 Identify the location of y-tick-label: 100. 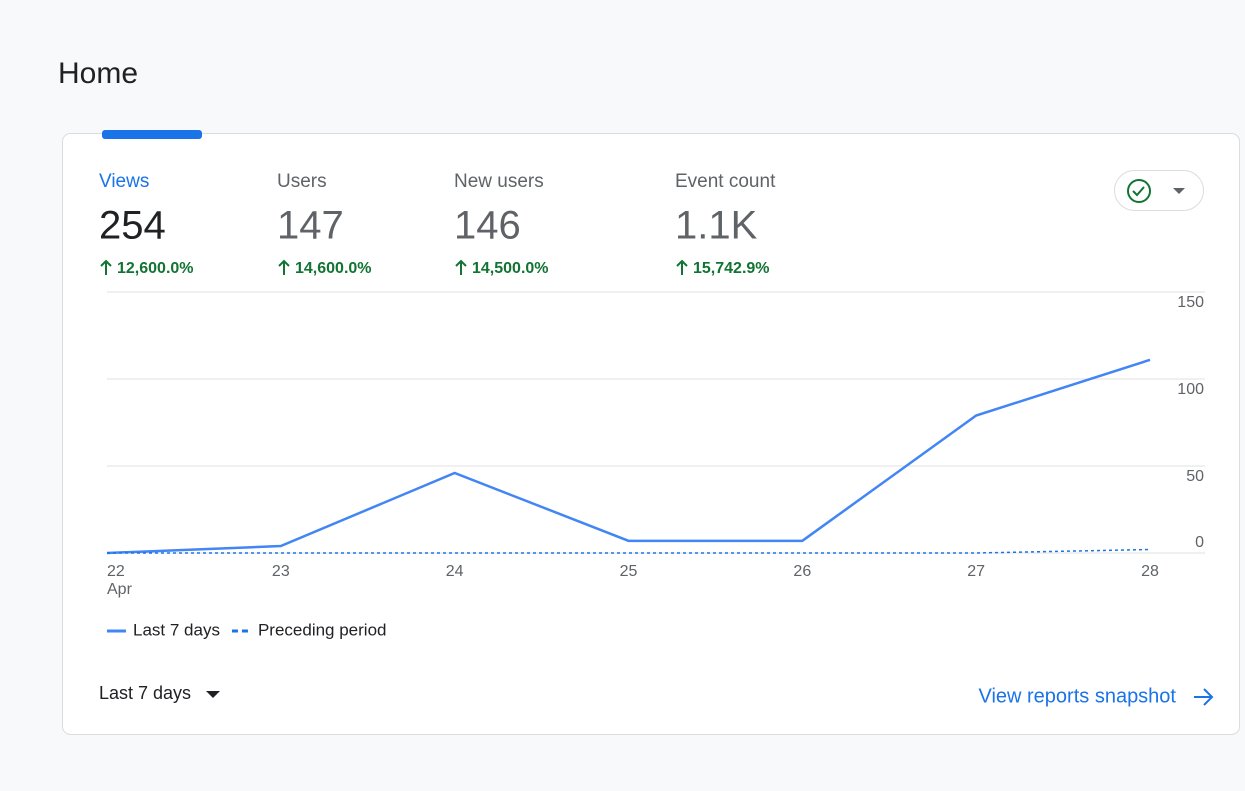
(1190, 389).